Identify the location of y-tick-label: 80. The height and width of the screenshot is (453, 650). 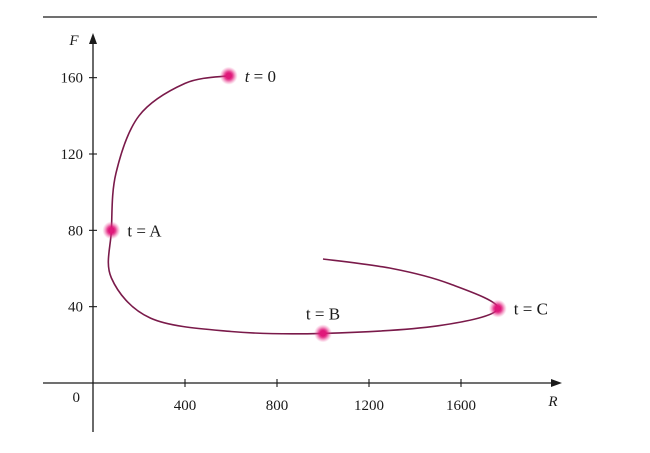
(75, 231).